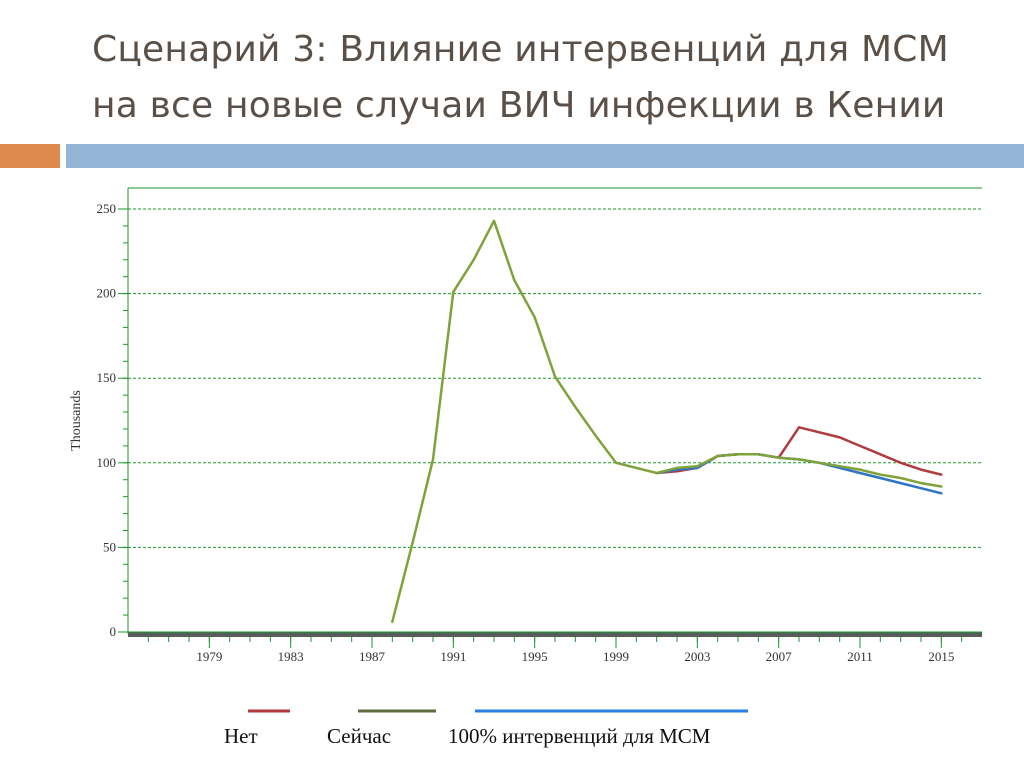 This screenshot has height=768, width=1024. I want to click on legend-label-0: Нет, so click(241, 736).